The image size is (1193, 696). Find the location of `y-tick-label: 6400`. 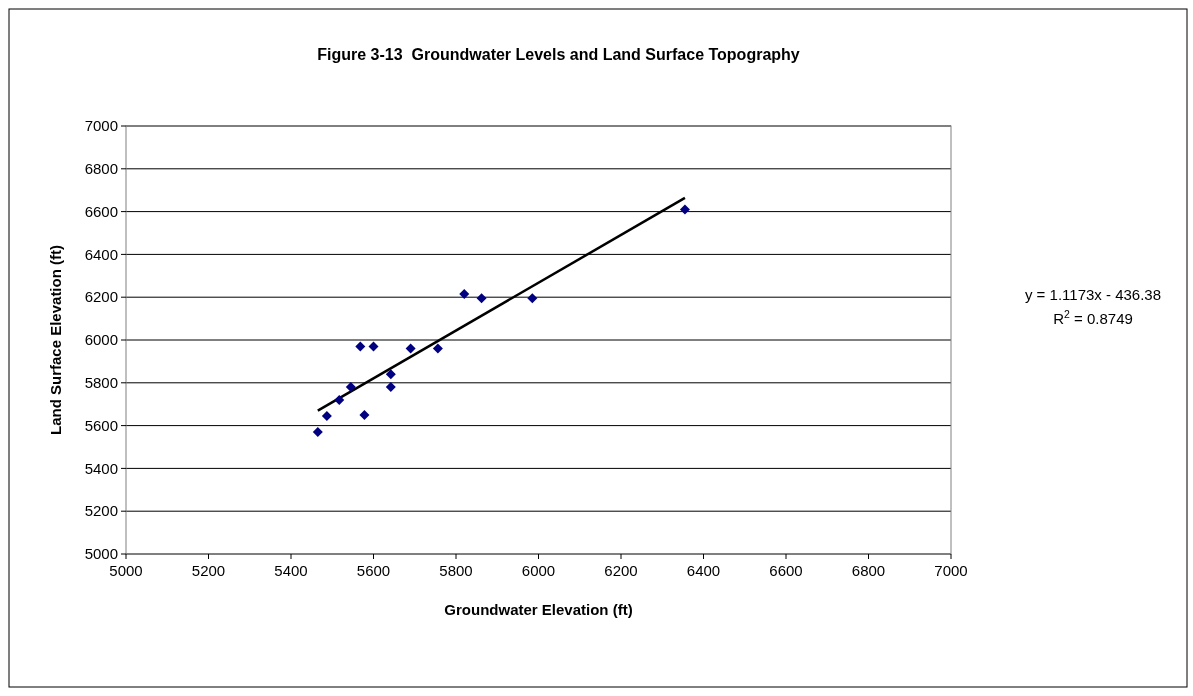

y-tick-label: 6400 is located at coordinates (101, 254).